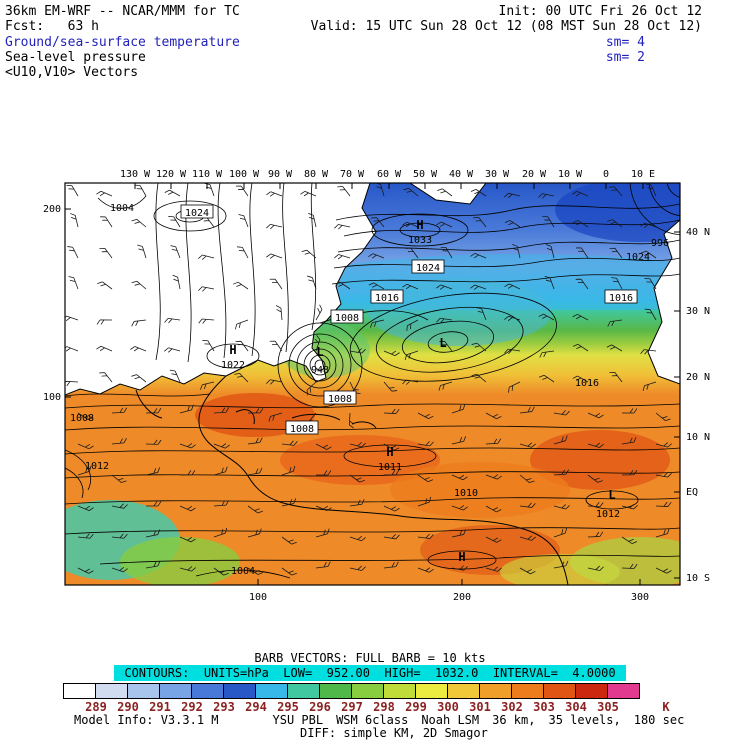 Image resolution: width=740 pixels, height=740 pixels. What do you see at coordinates (514, 720) in the screenshot?
I see `grid-spacing: 36 km,` at bounding box center [514, 720].